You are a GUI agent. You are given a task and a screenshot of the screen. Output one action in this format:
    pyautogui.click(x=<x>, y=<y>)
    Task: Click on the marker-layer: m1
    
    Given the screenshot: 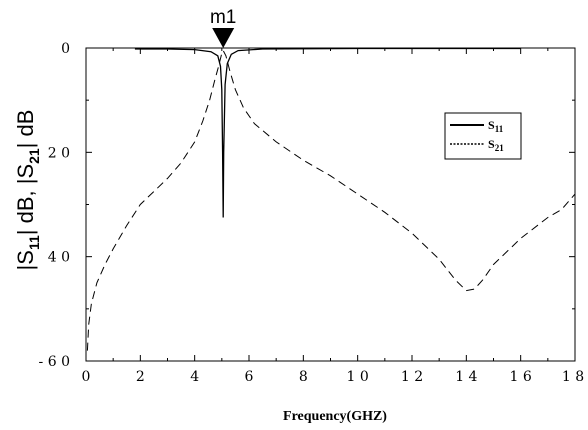 What is the action you would take?
    pyautogui.click(x=223, y=27)
    